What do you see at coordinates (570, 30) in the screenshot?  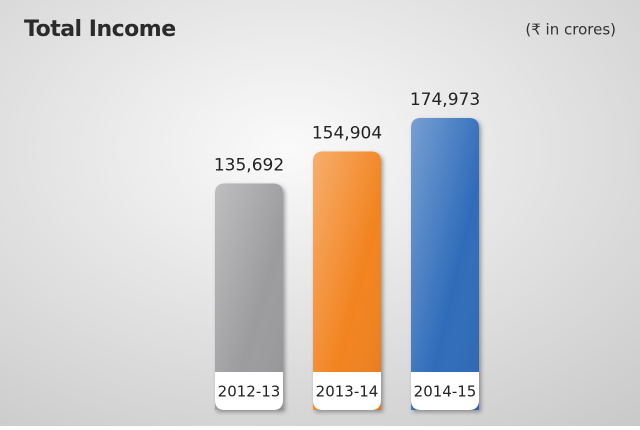 I see `chart-subtitle: (₹ in crores)` at bounding box center [570, 30].